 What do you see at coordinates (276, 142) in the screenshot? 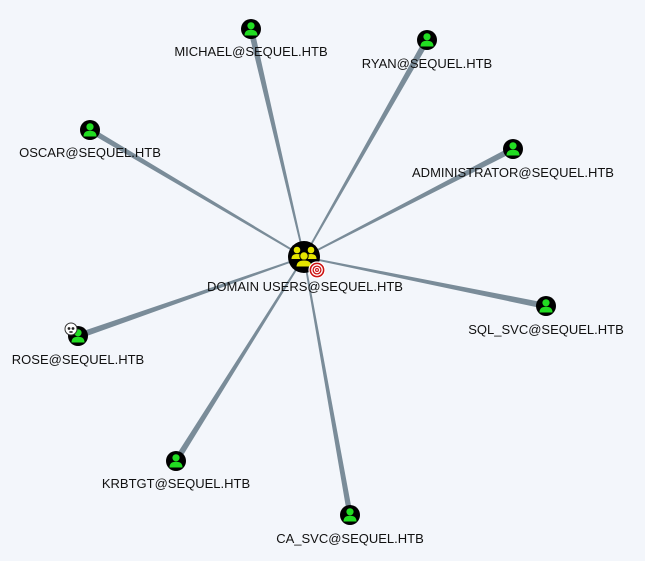
I see `edge-michael` at bounding box center [276, 142].